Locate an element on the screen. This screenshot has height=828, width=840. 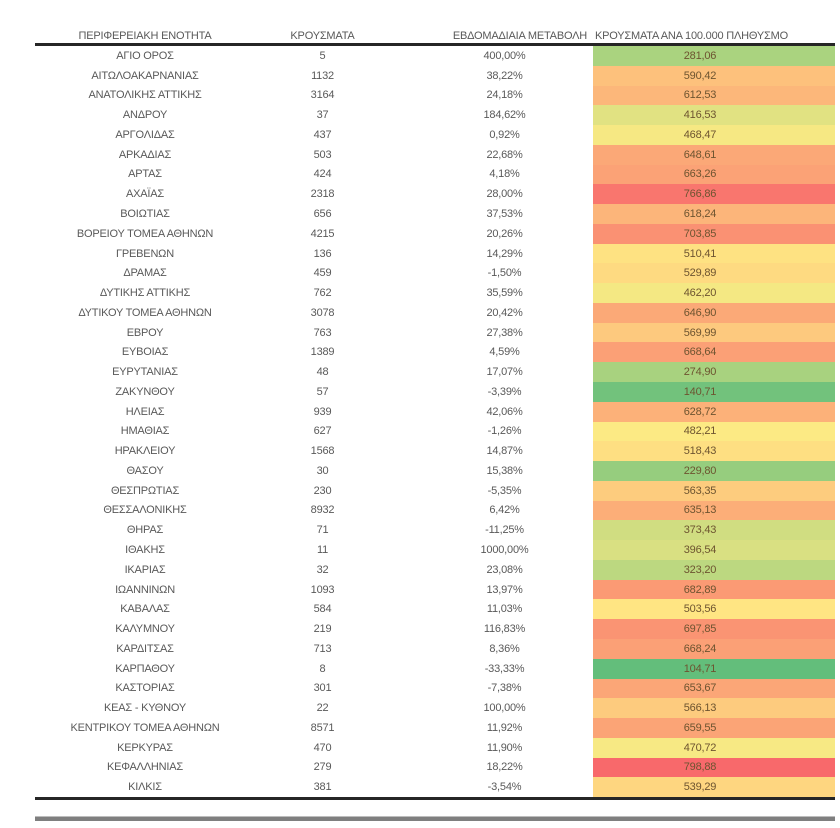
region-cell: ΑΧΑΪΑΣ is located at coordinates (144, 194).